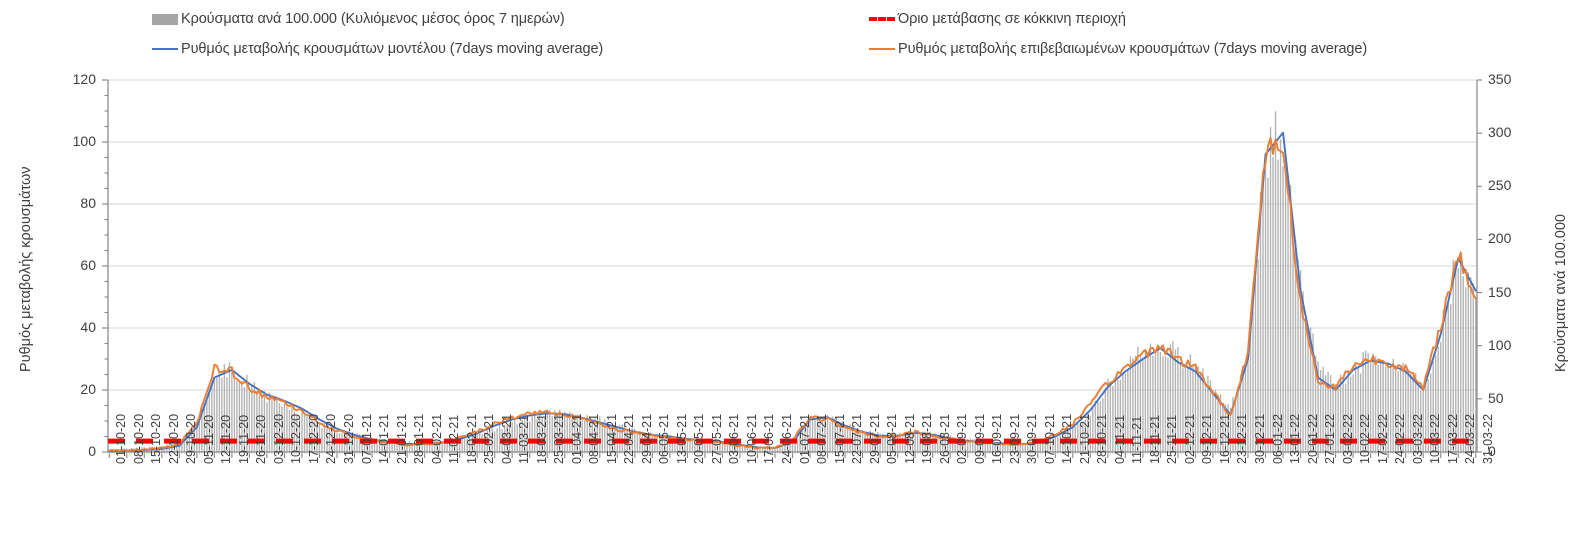 The height and width of the screenshot is (542, 1571). I want to click on x-axis-tick-label: 17-12-20, so click(313, 438).